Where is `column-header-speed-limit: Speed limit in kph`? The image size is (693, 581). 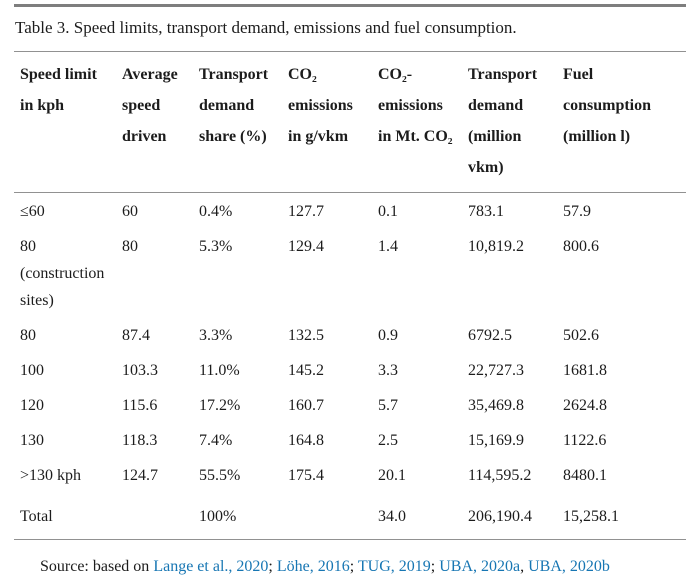
column-header-speed-limit: Speed limit in kph is located at coordinates (68, 122).